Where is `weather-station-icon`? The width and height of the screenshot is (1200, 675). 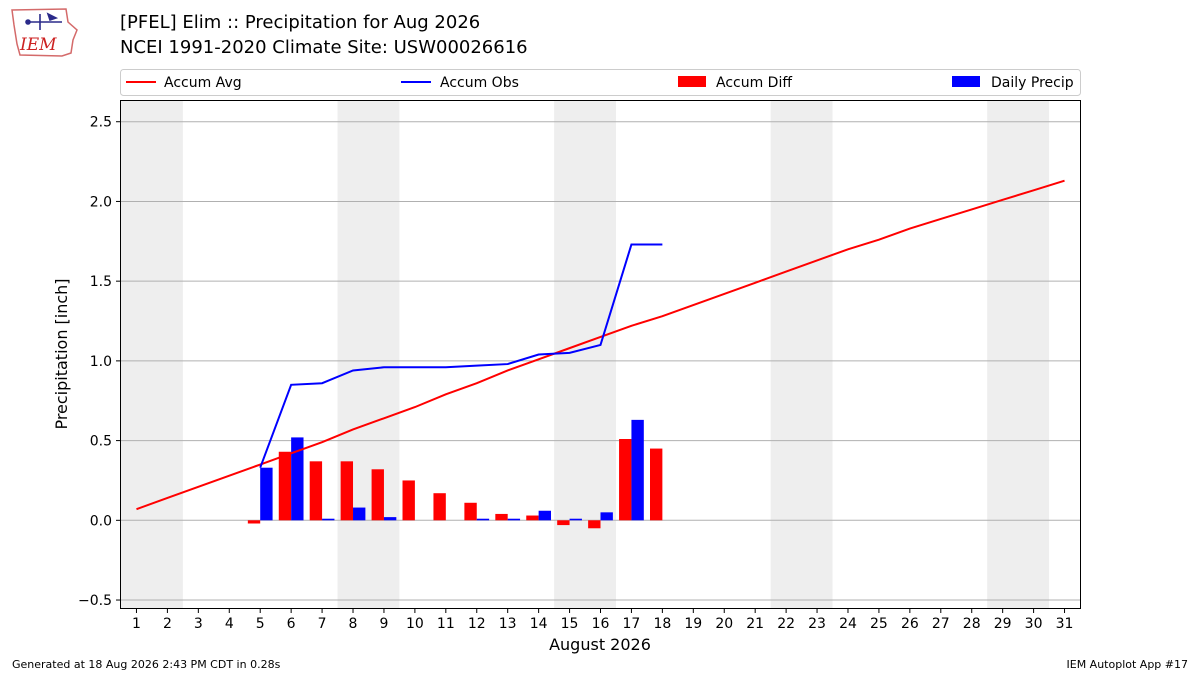 weather-station-icon is located at coordinates (43, 21).